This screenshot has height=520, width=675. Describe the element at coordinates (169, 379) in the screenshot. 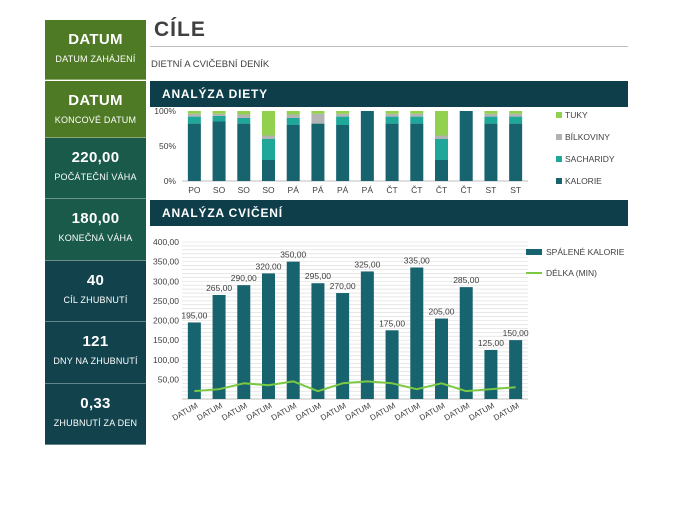

I see `y-tick-label: 50,00` at that location.